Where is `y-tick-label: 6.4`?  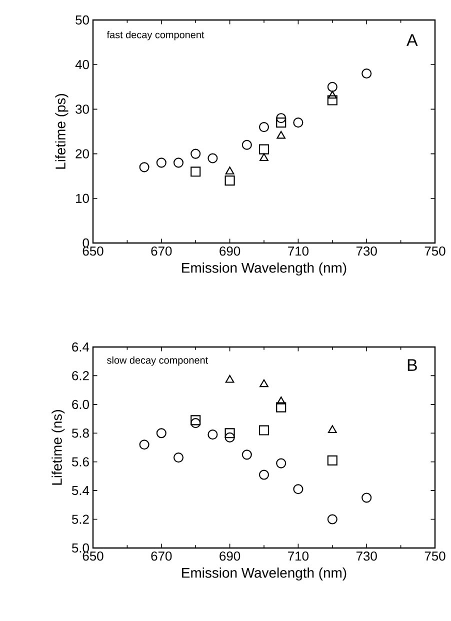 y-tick-label: 6.4 is located at coordinates (81, 347).